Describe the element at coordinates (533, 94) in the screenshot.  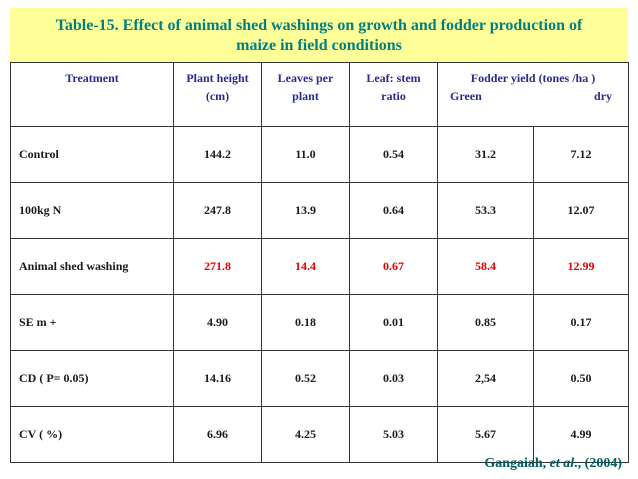
I see `header-fodder-yield: Fodder yield (tones /ha ) Green dry` at that location.